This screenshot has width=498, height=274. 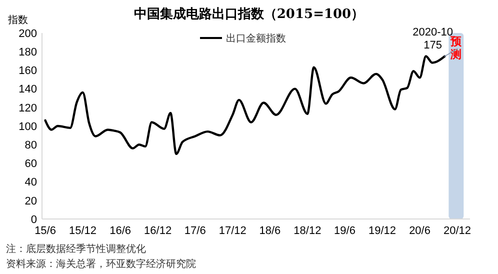 I want to click on x-tick-label: 15/12, so click(x=83, y=231).